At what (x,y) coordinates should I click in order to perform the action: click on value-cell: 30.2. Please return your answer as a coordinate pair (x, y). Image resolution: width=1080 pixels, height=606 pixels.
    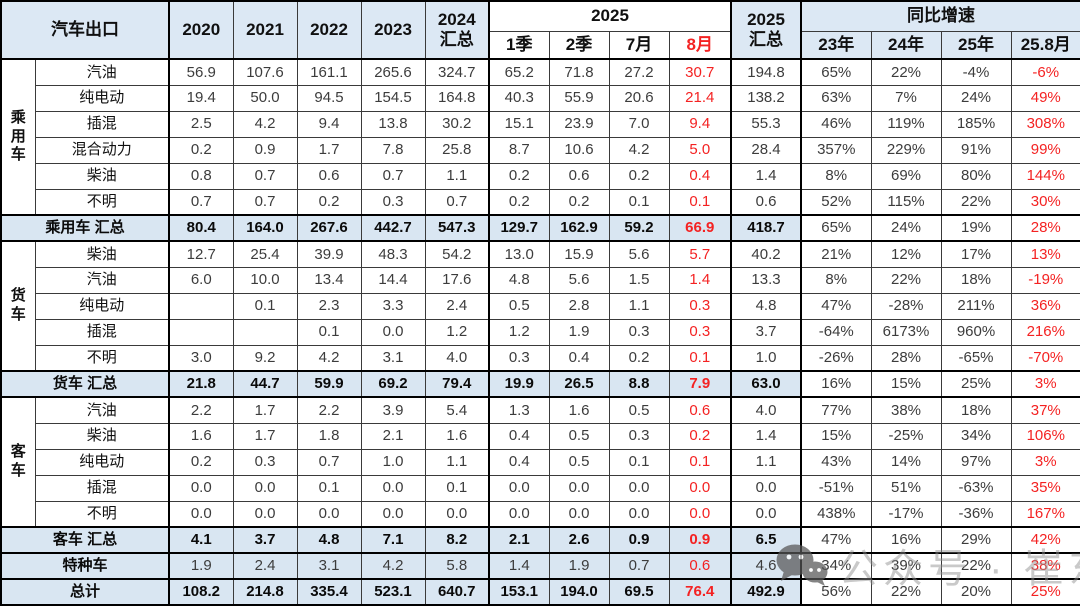
    Looking at the image, I should click on (457, 124).